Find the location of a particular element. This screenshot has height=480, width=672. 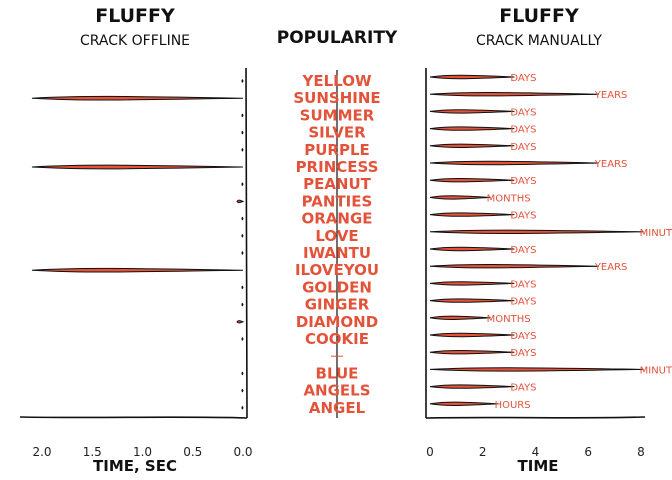

right-bar-blue is located at coordinates (536, 369).